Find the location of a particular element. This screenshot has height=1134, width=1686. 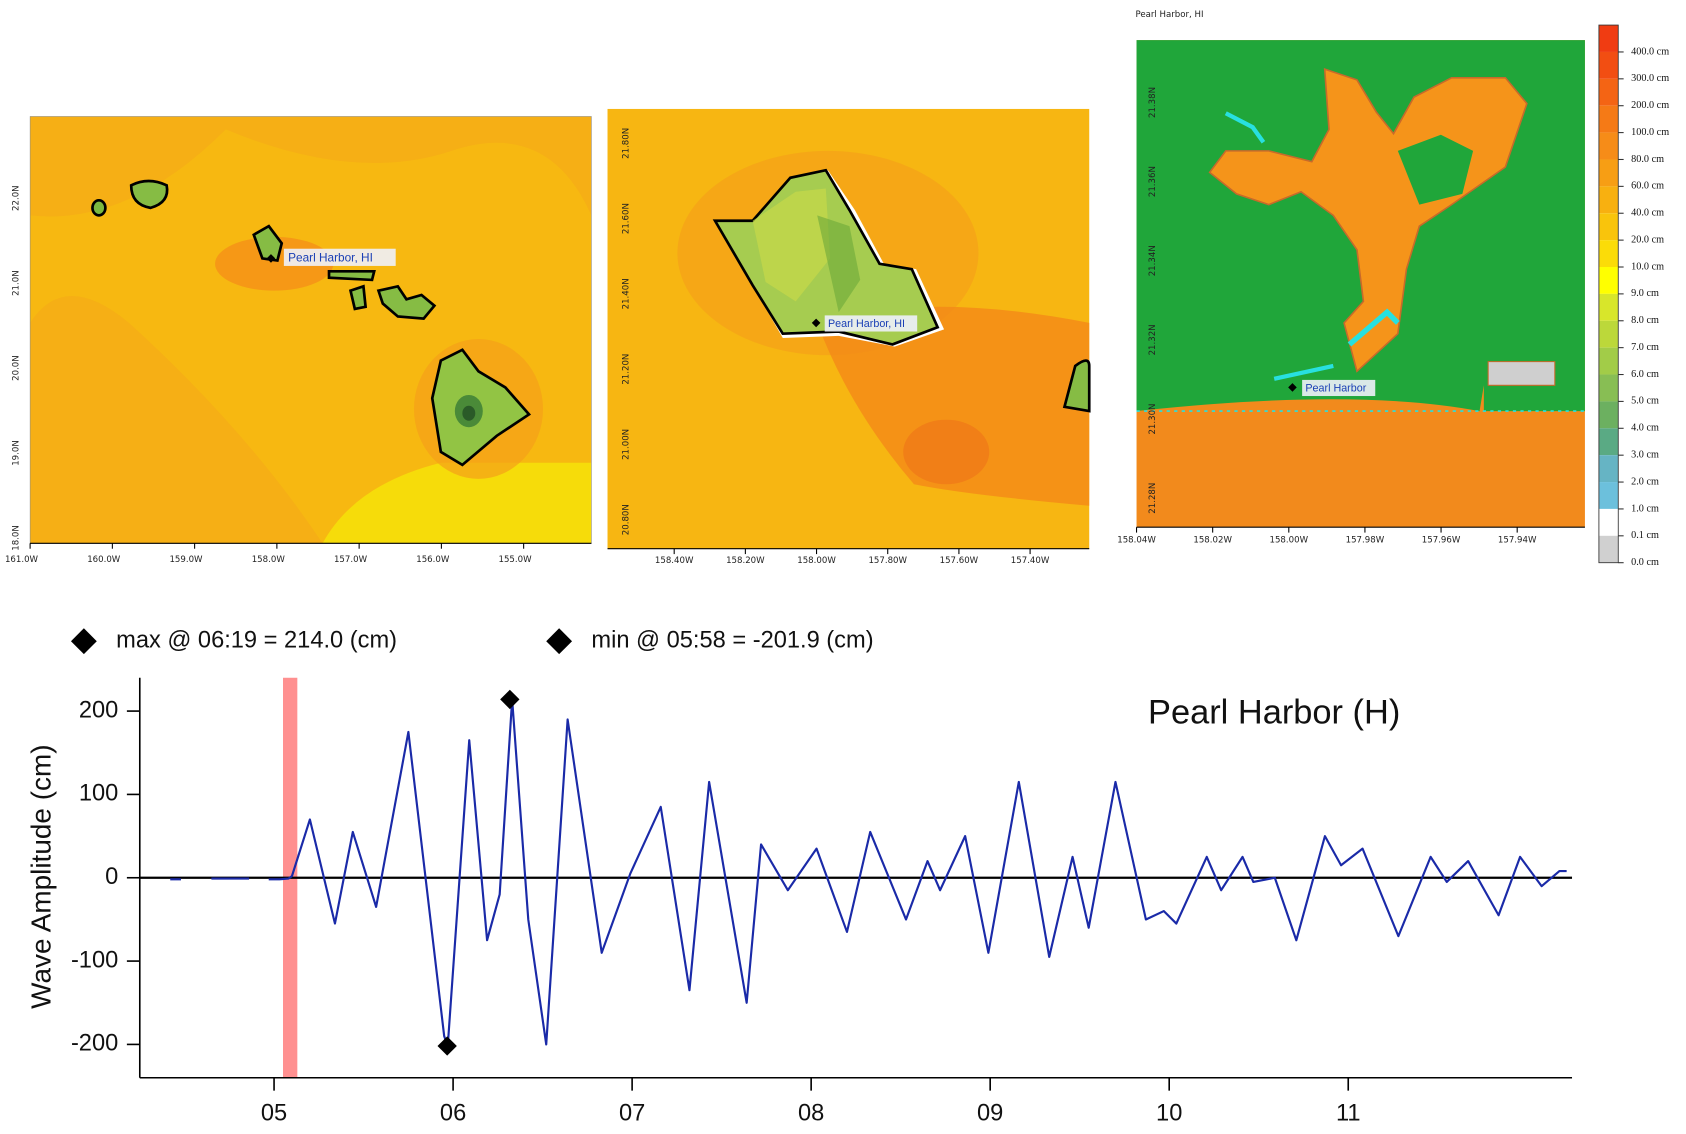

map-hawaii: Pearl Harbor, HI is located at coordinates (310, 330).